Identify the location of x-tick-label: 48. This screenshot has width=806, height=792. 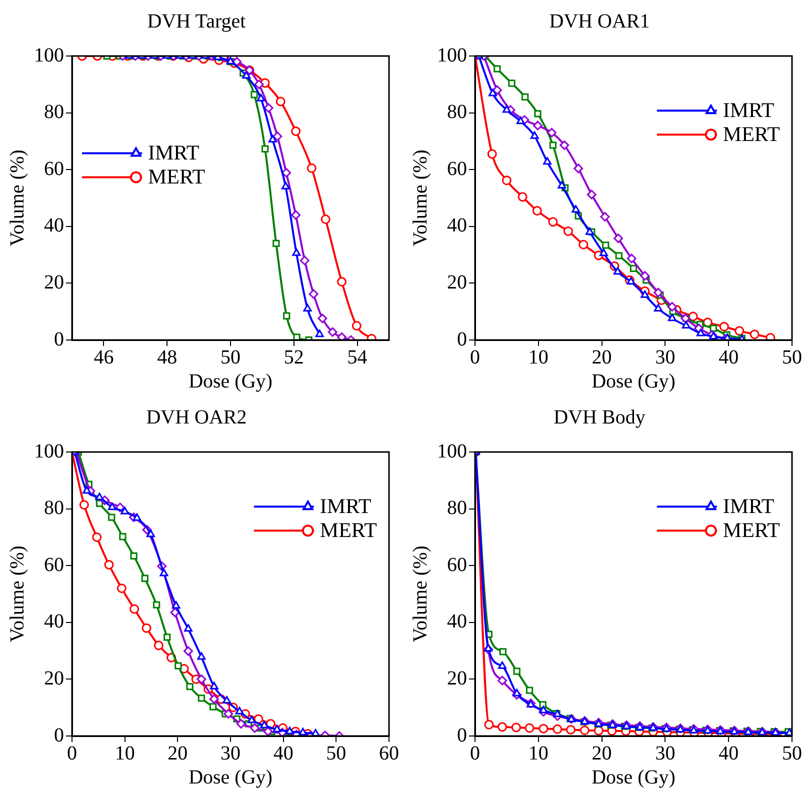
(167, 357).